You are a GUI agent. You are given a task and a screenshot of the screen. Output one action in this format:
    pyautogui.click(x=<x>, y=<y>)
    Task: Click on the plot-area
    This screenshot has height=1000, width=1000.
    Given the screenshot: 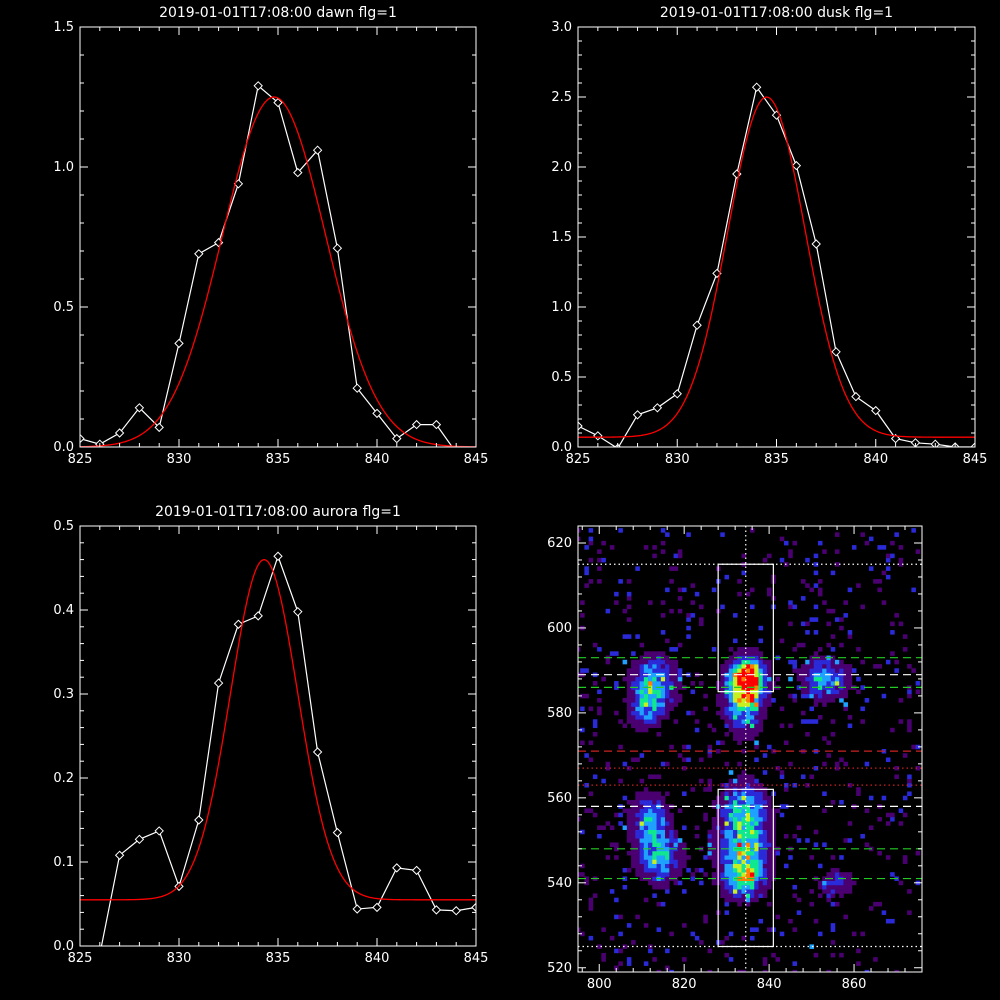 What is the action you would take?
    pyautogui.click(x=278, y=264)
    